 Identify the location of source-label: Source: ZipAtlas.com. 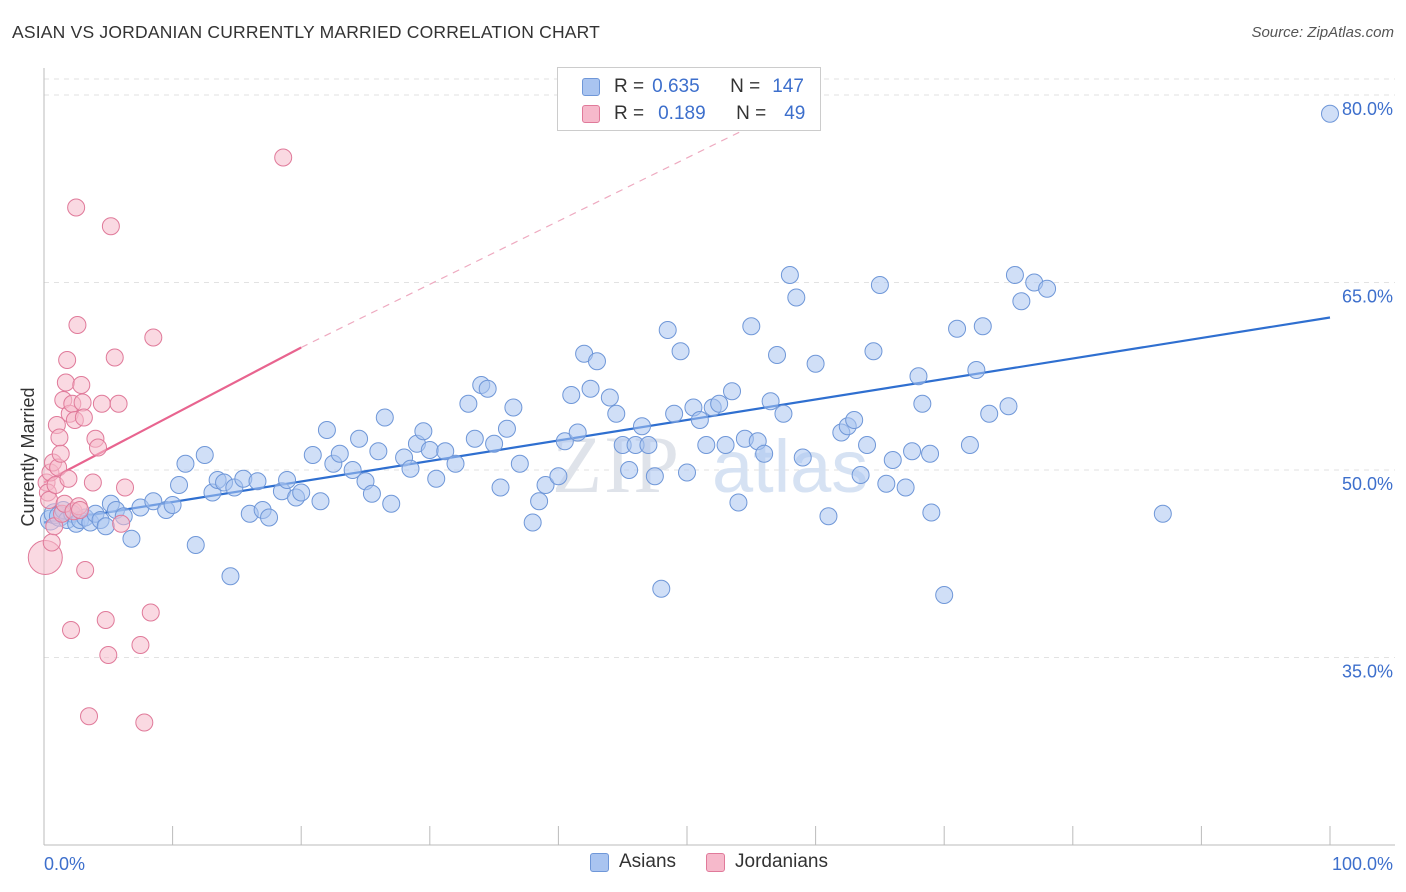
(1322, 32).